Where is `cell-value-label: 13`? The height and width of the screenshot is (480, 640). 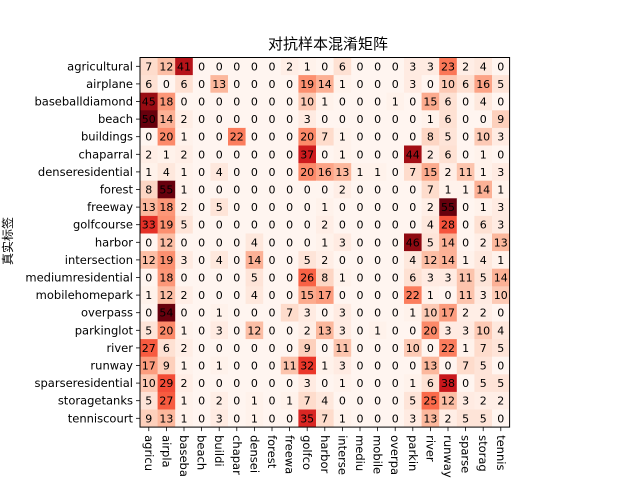 cell-value-label: 13 is located at coordinates (325, 330).